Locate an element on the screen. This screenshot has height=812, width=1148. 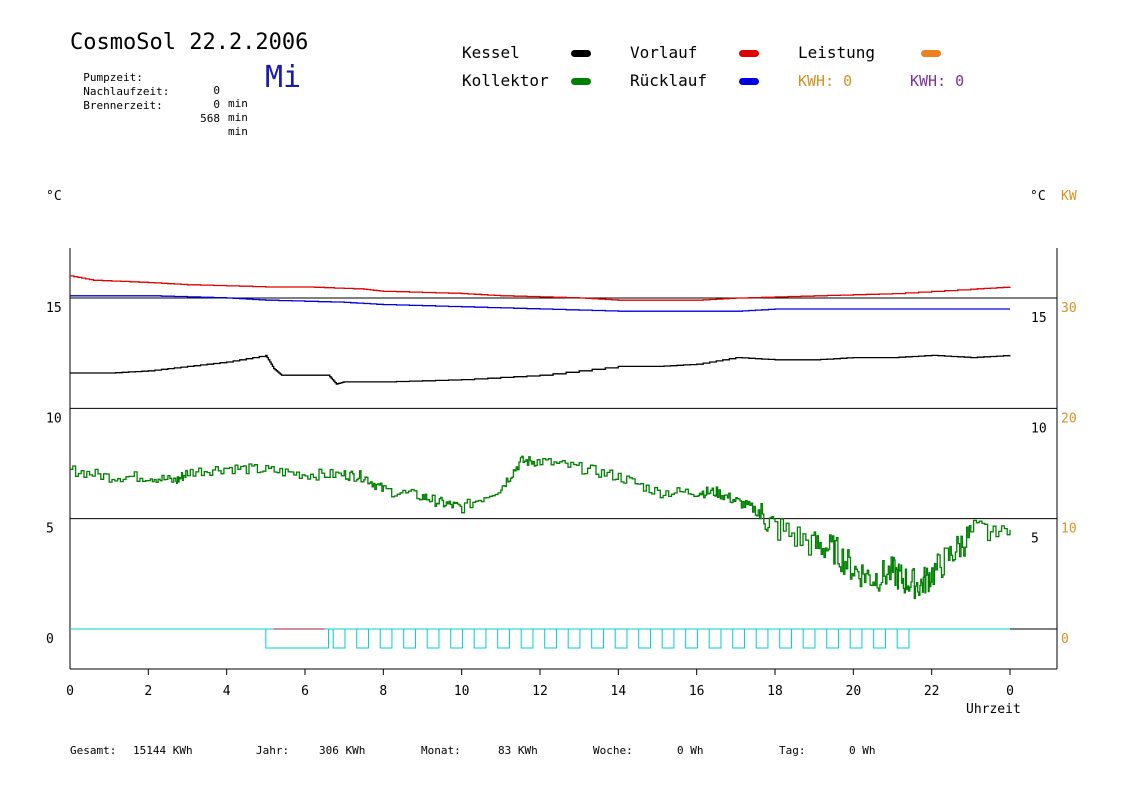
jahr-value: 306 KWh is located at coordinates (342, 750).